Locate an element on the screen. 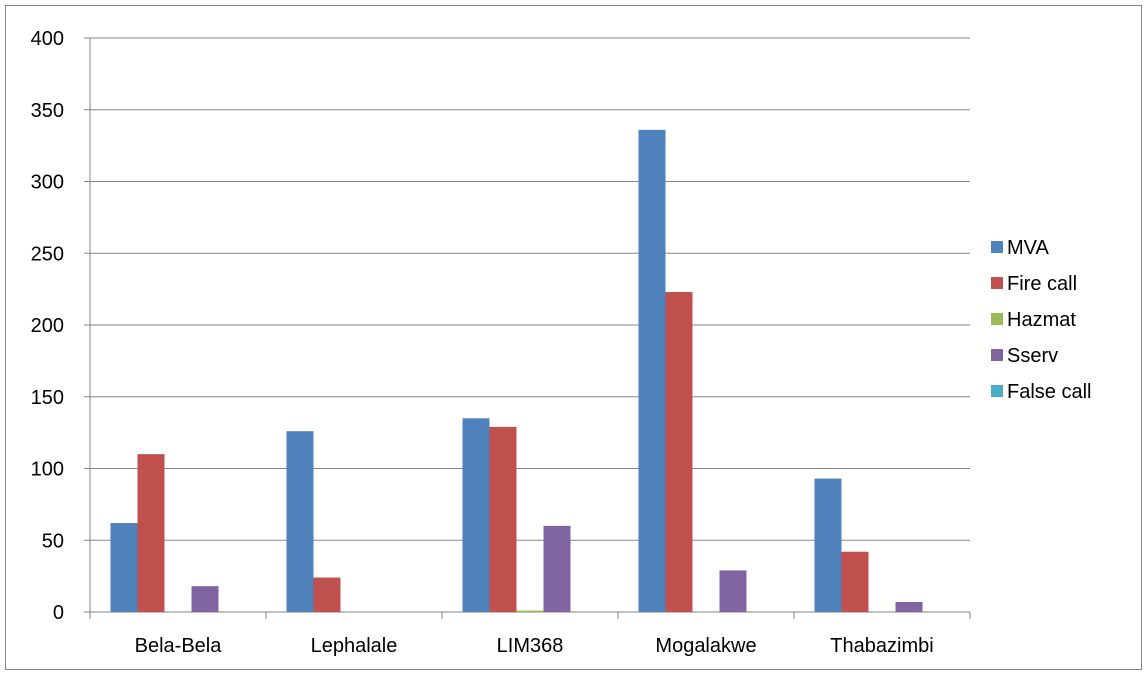 This screenshot has height=675, width=1147. x-tick-label: LIM368 is located at coordinates (530, 646).